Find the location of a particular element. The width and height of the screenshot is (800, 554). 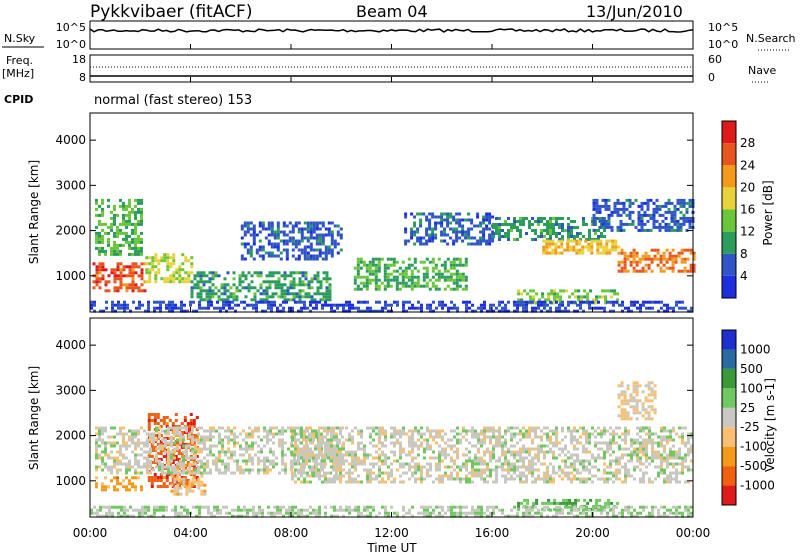

velocity-colorbar-tick-5: -100 is located at coordinates (753, 447).